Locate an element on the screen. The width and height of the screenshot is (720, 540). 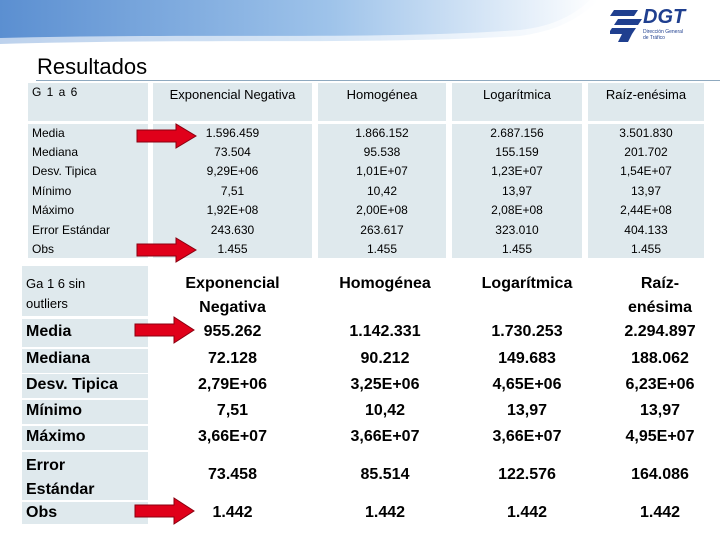
title-divider is located at coordinates (378, 80).